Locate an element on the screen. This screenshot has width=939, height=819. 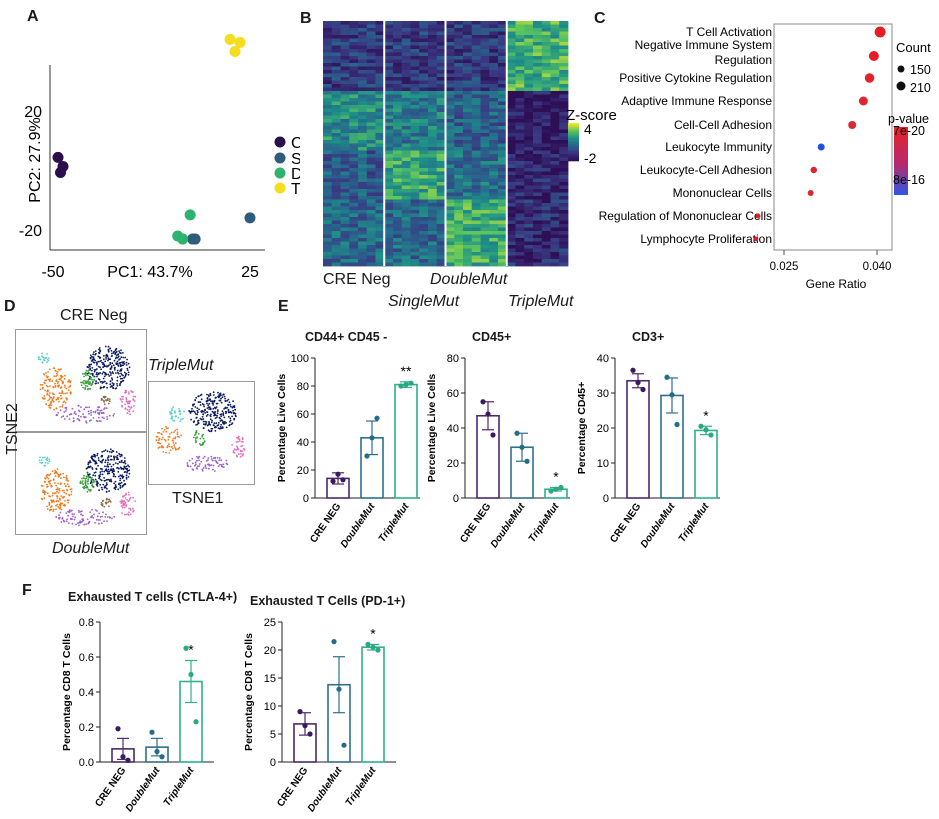
heatmap-colorbar-step is located at coordinates (573, 145).